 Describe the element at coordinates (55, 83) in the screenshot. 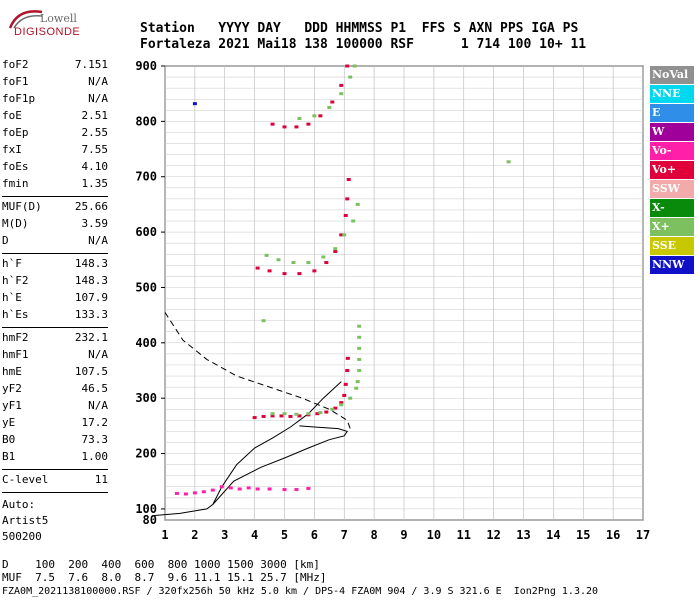

I see `param-row: foF1 N/A` at that location.